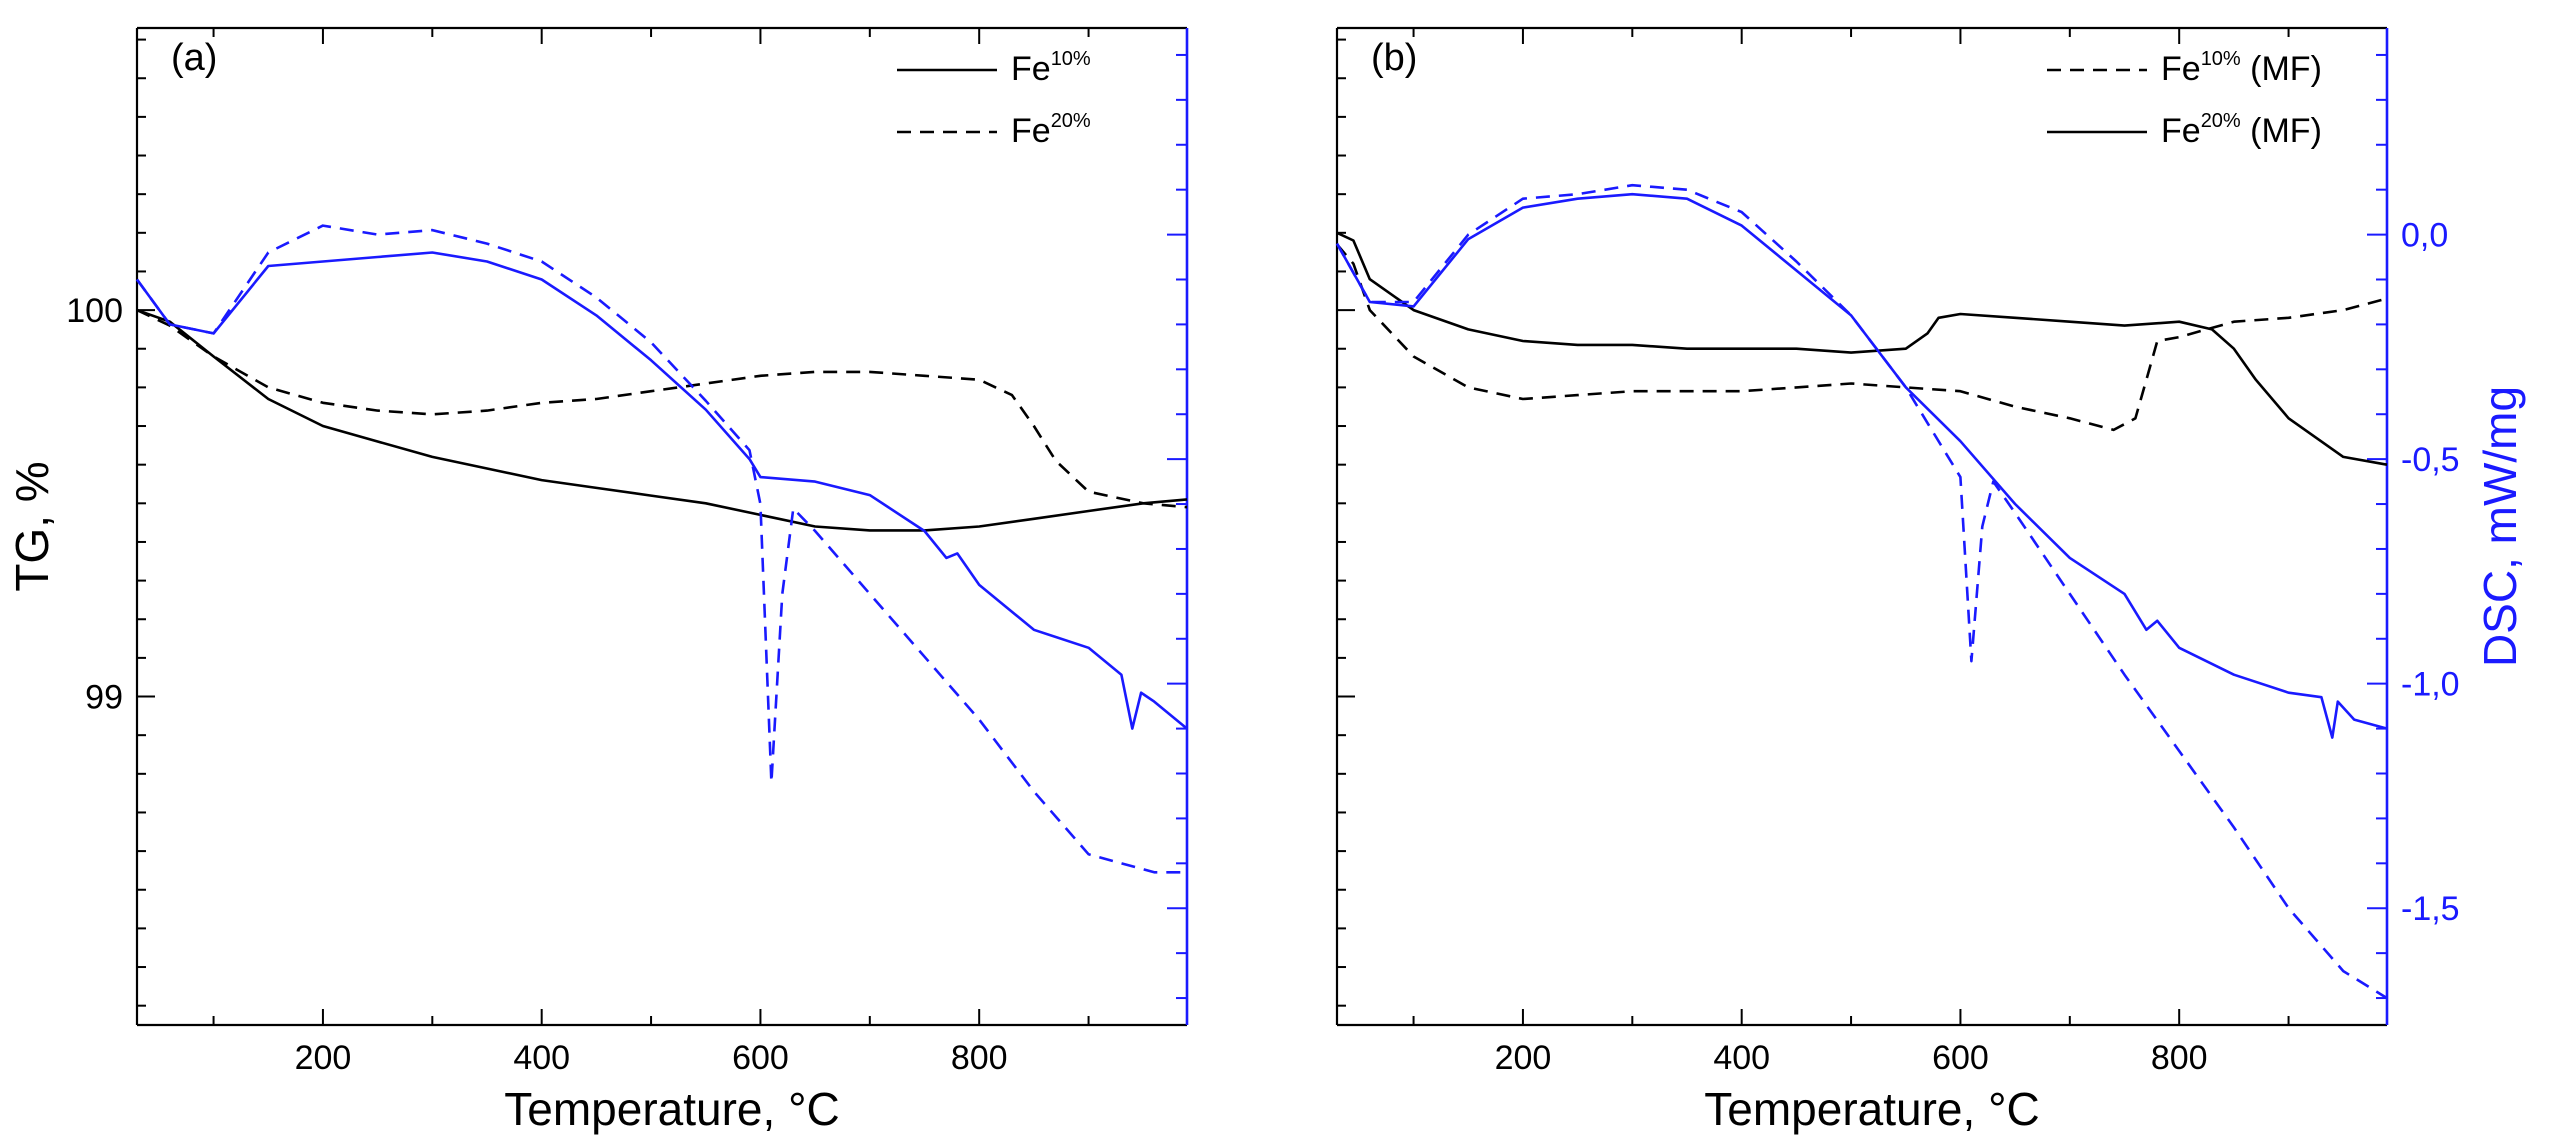 The image size is (2554, 1144). What do you see at coordinates (2430, 685) in the screenshot?
I see `right-tick-label: -1,0` at bounding box center [2430, 685].